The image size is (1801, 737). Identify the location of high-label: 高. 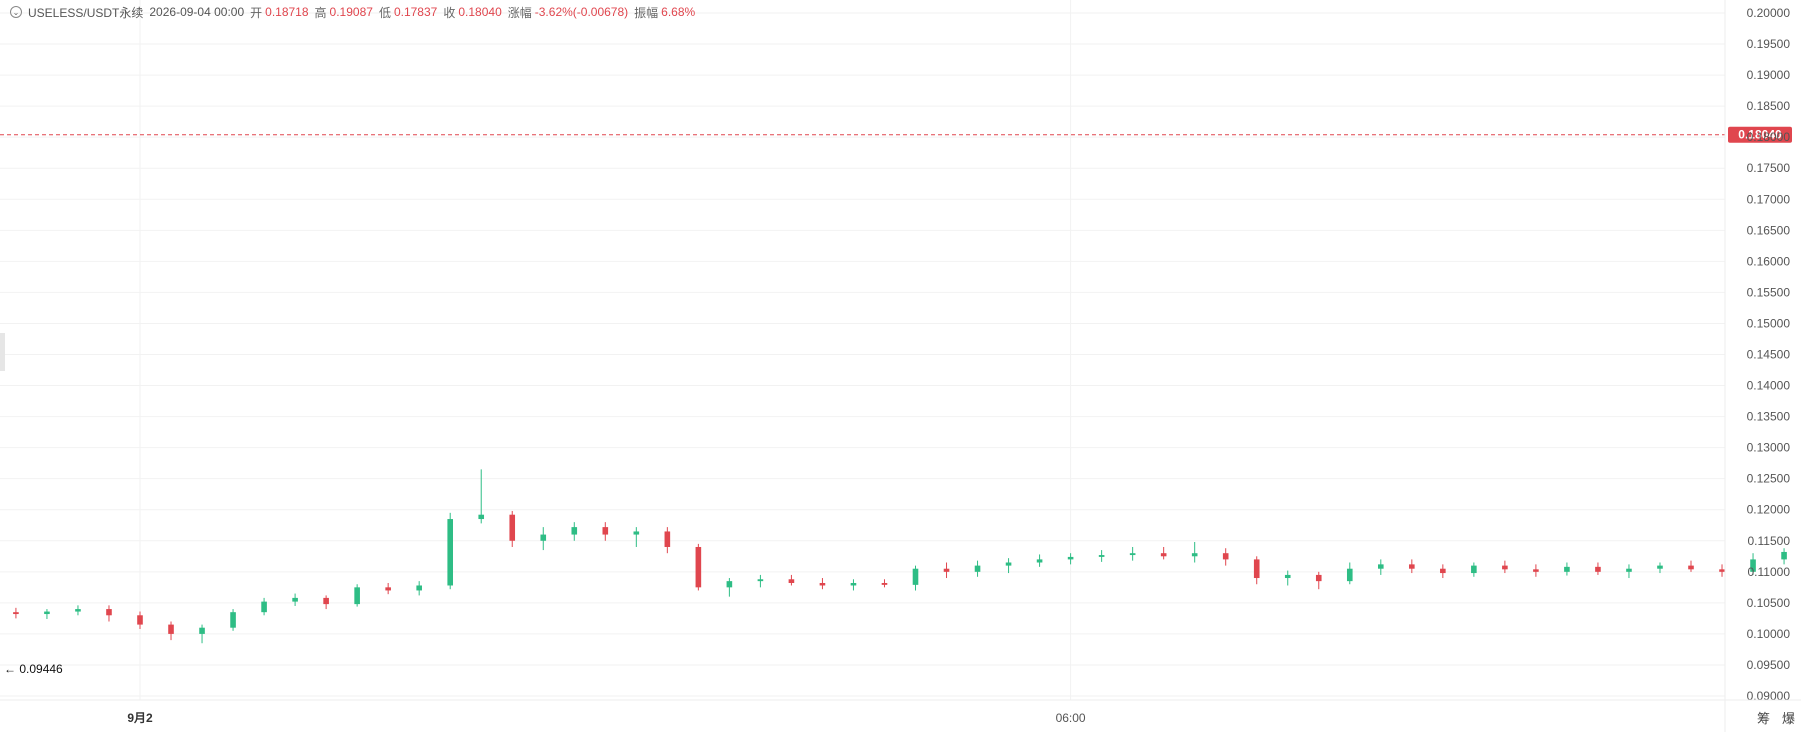
(320, 12).